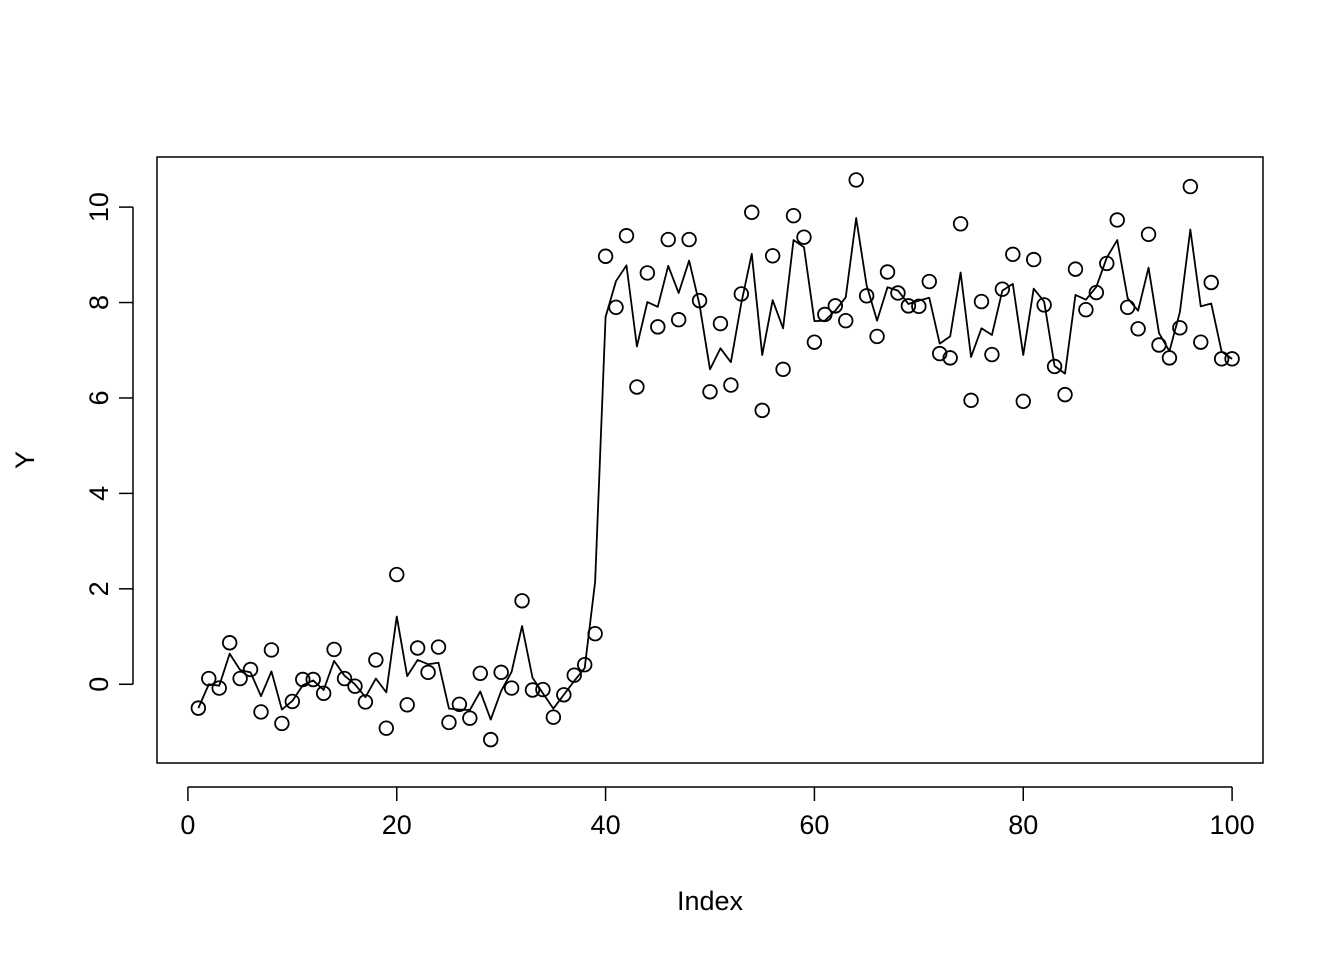 This screenshot has height=960, width=1344. What do you see at coordinates (99, 397) in the screenshot?
I see `y-tick-label: 6` at bounding box center [99, 397].